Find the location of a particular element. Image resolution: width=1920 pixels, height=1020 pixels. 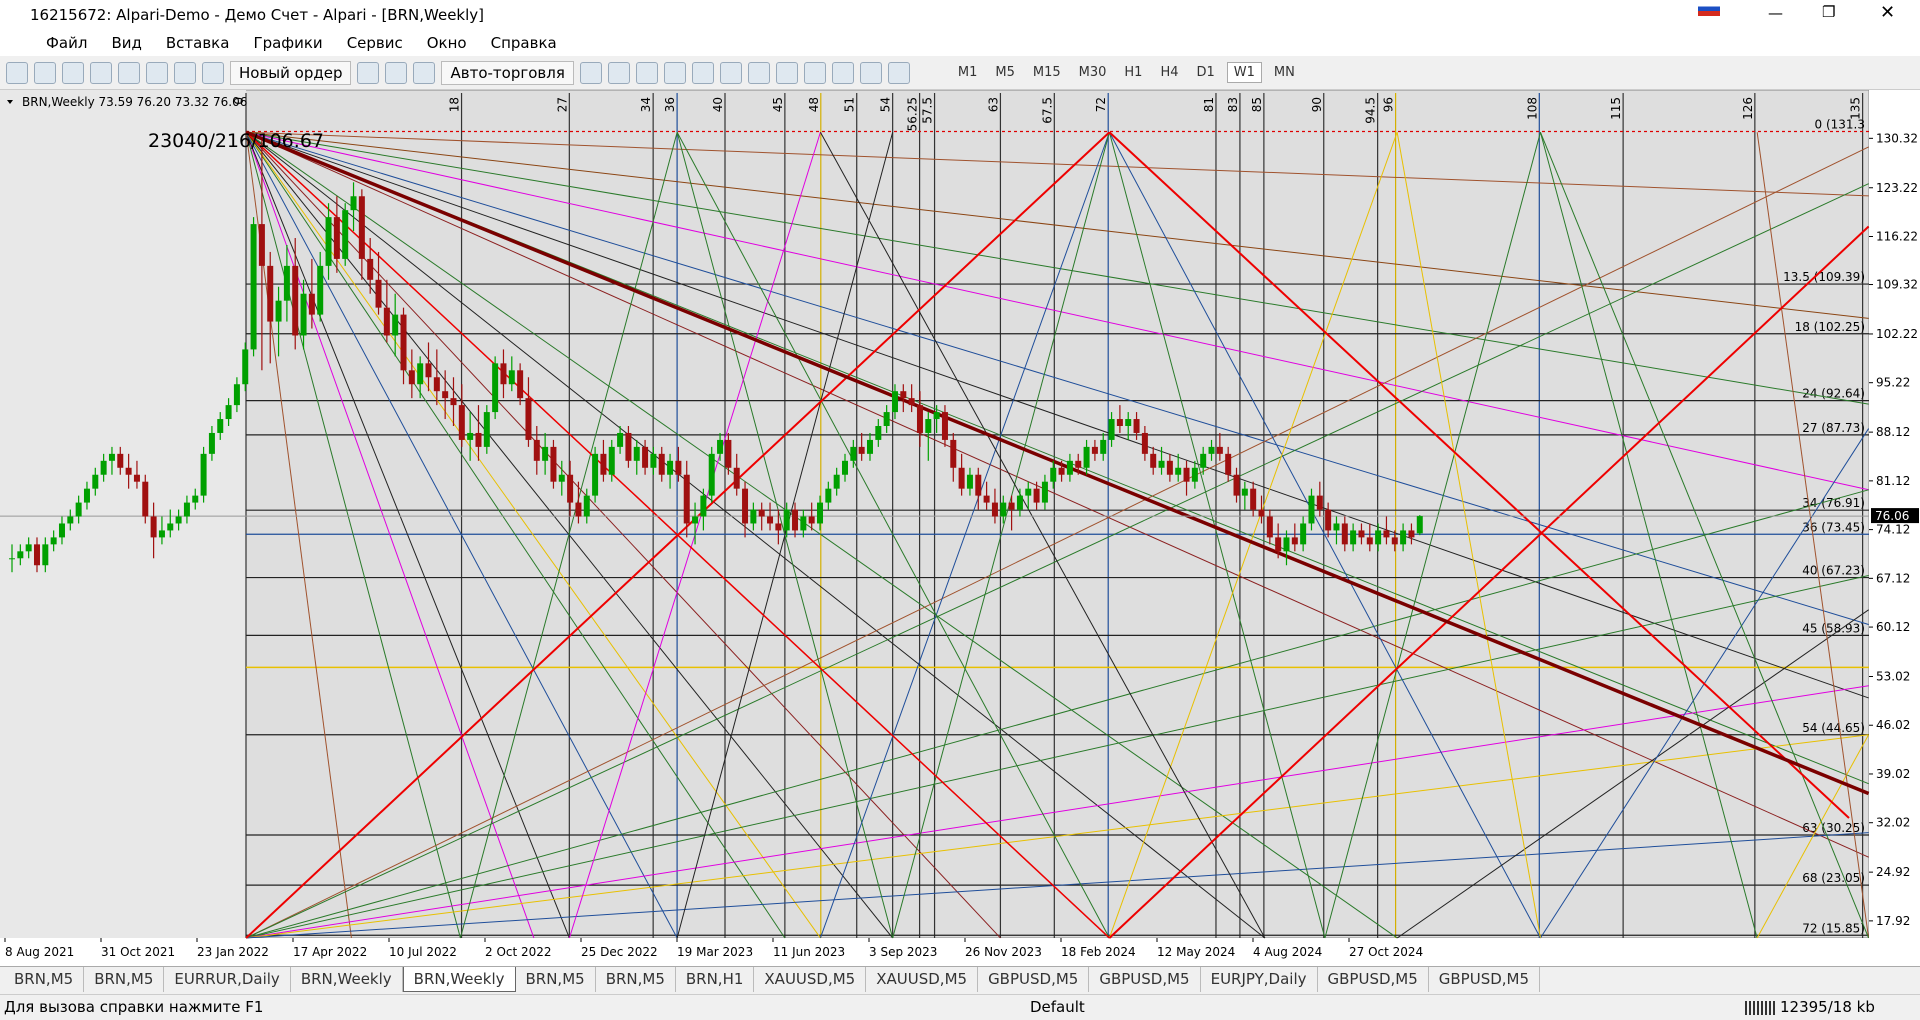

timeframe-button: D1 is located at coordinates (1205, 72).